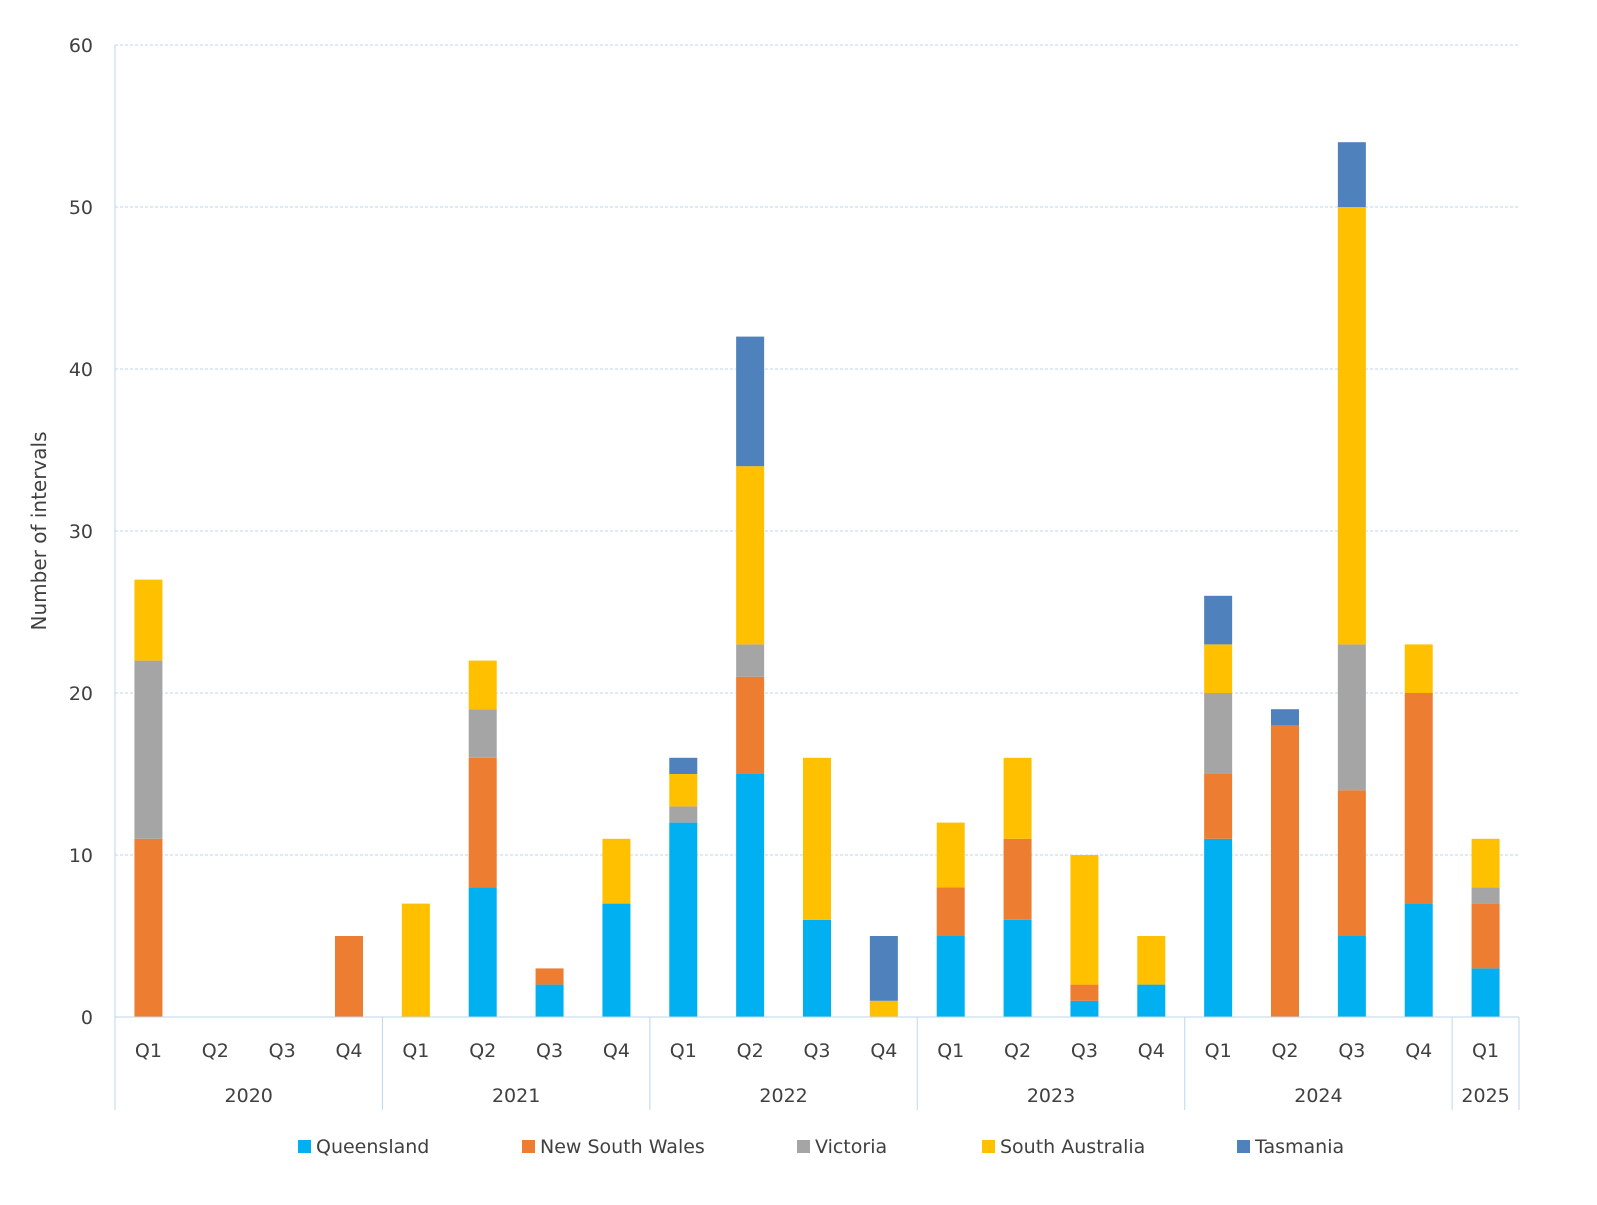  Describe the element at coordinates (81, 370) in the screenshot. I see `y-tick-label: 40` at that location.